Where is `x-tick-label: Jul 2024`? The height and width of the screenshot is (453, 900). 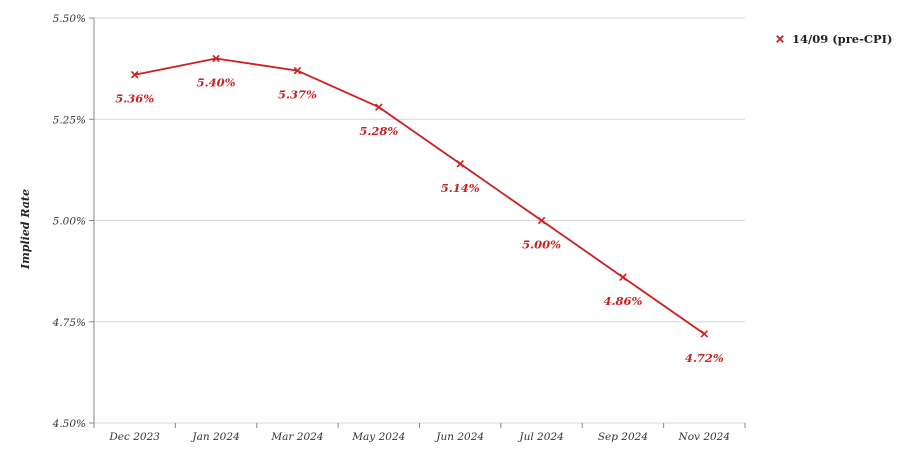 x-tick-label: Jul 2024 is located at coordinates (540, 437).